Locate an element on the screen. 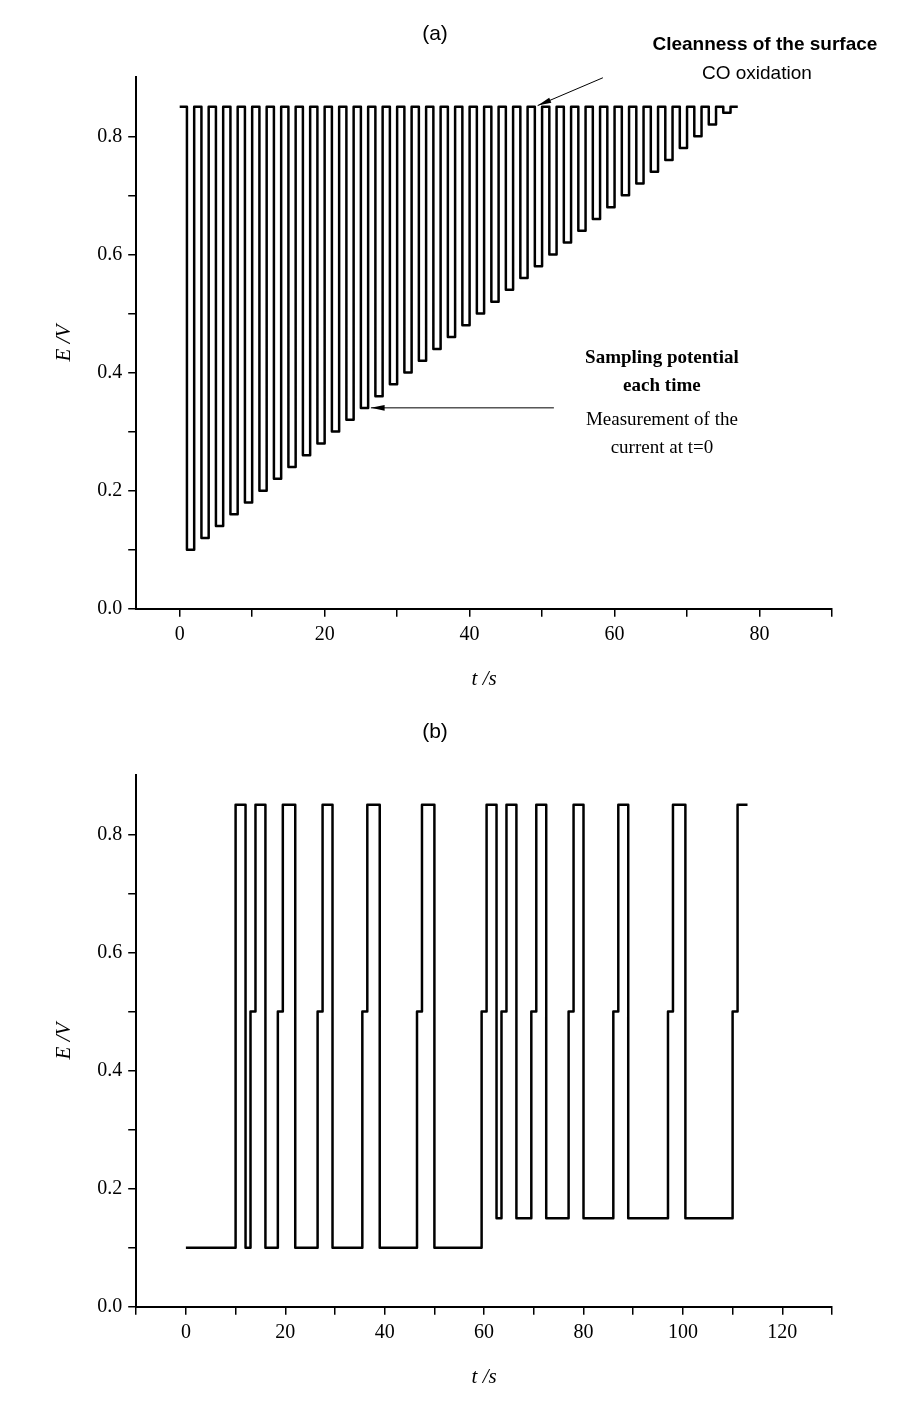  annotation: Sampling potential each time is located at coordinates (662, 370).